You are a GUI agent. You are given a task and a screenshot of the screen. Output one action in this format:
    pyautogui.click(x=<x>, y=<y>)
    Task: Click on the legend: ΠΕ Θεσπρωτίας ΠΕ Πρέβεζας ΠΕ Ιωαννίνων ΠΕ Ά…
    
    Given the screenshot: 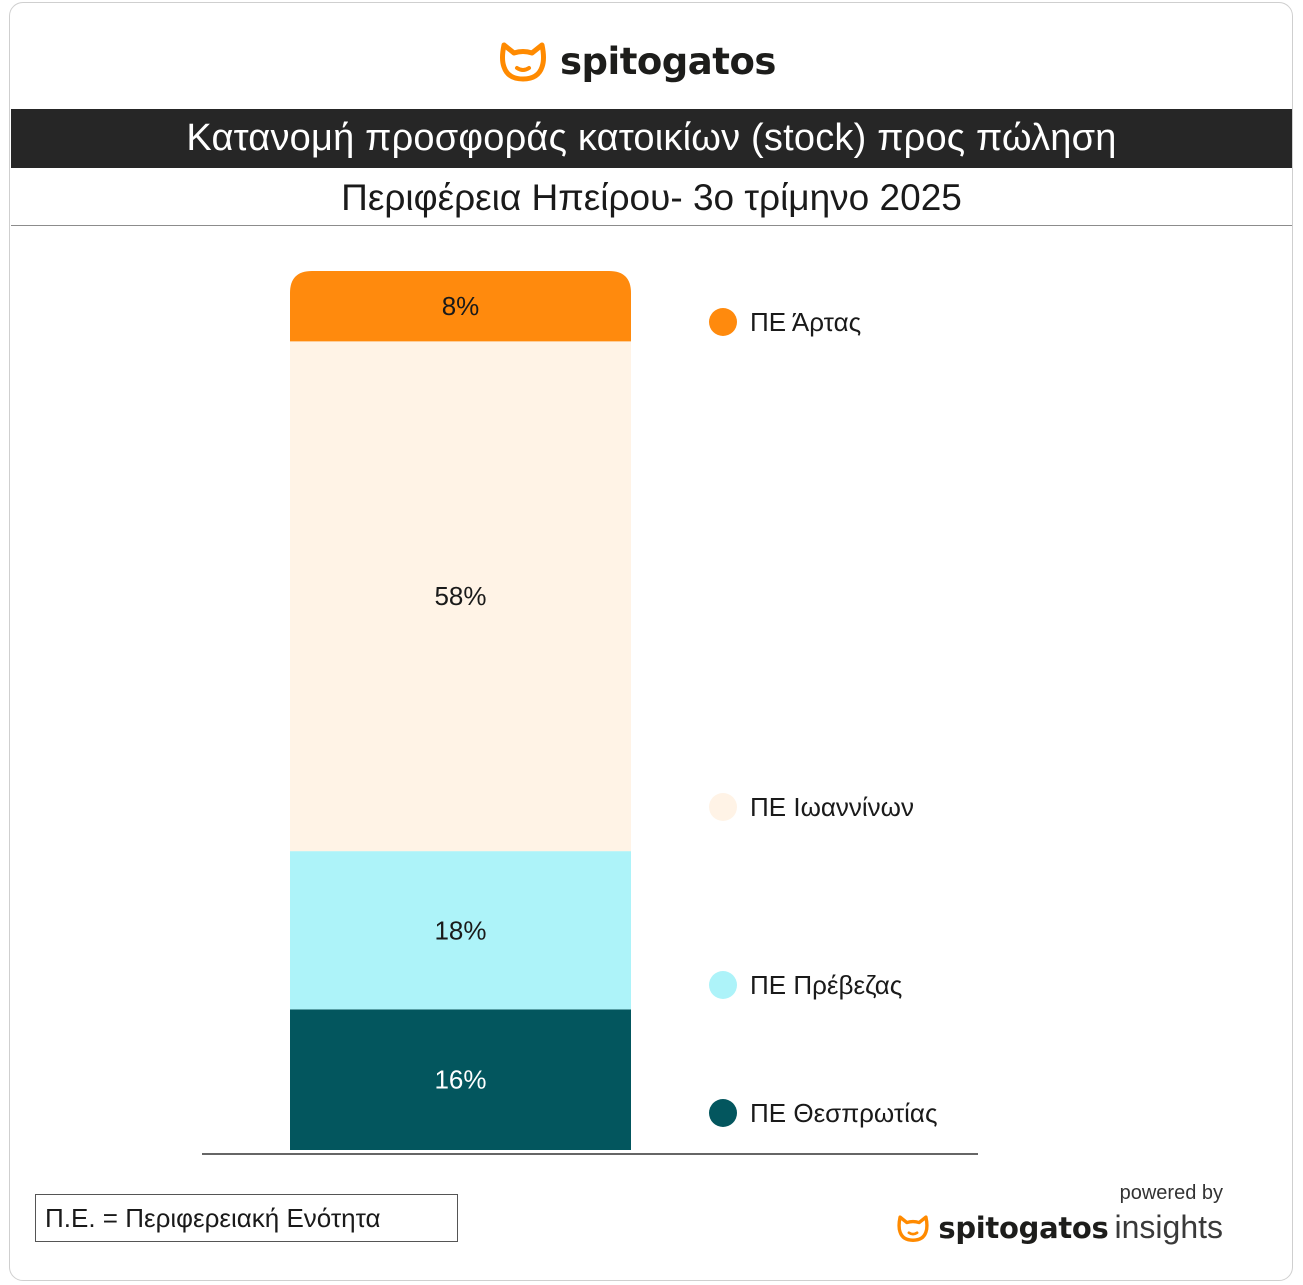 What is the action you would take?
    pyautogui.click(x=823, y=717)
    